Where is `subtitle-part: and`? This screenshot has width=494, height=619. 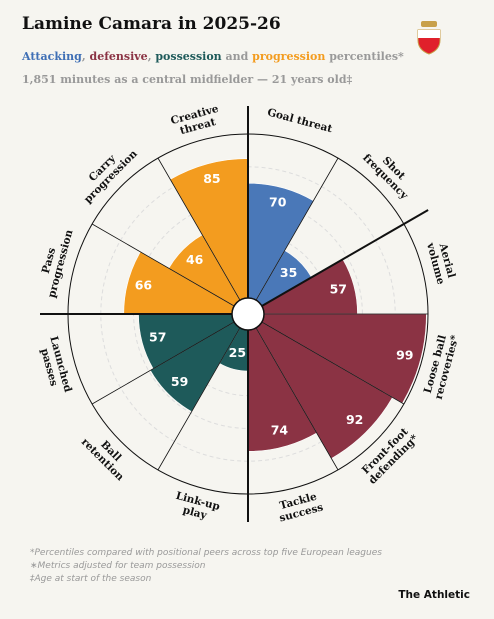
subtitle-part: and is located at coordinates (237, 56).